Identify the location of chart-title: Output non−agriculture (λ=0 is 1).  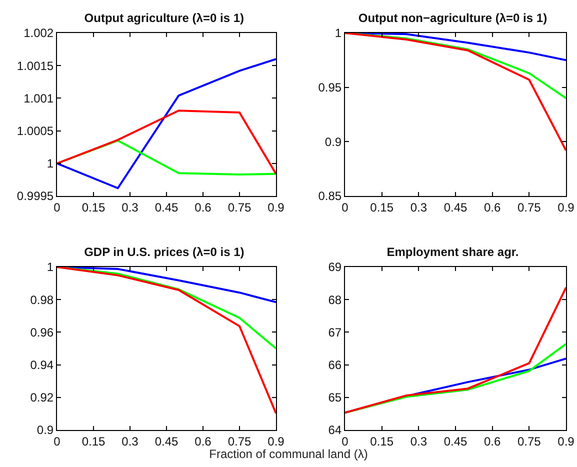
(453, 18).